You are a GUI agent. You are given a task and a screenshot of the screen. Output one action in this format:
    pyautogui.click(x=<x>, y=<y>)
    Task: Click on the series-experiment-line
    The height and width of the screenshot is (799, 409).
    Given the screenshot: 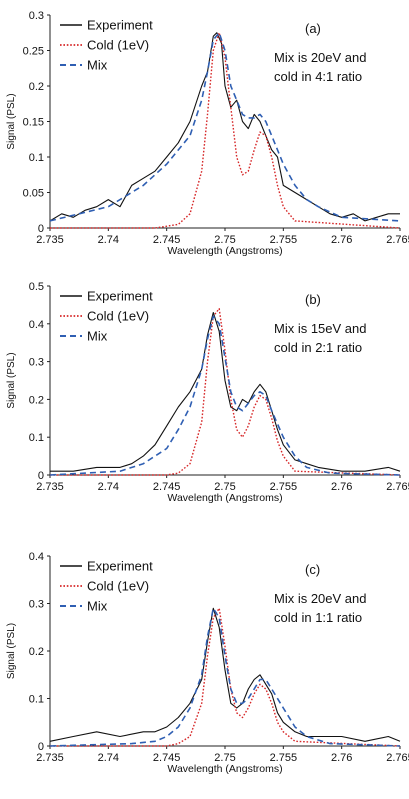 What is the action you would take?
    pyautogui.click(x=225, y=674)
    